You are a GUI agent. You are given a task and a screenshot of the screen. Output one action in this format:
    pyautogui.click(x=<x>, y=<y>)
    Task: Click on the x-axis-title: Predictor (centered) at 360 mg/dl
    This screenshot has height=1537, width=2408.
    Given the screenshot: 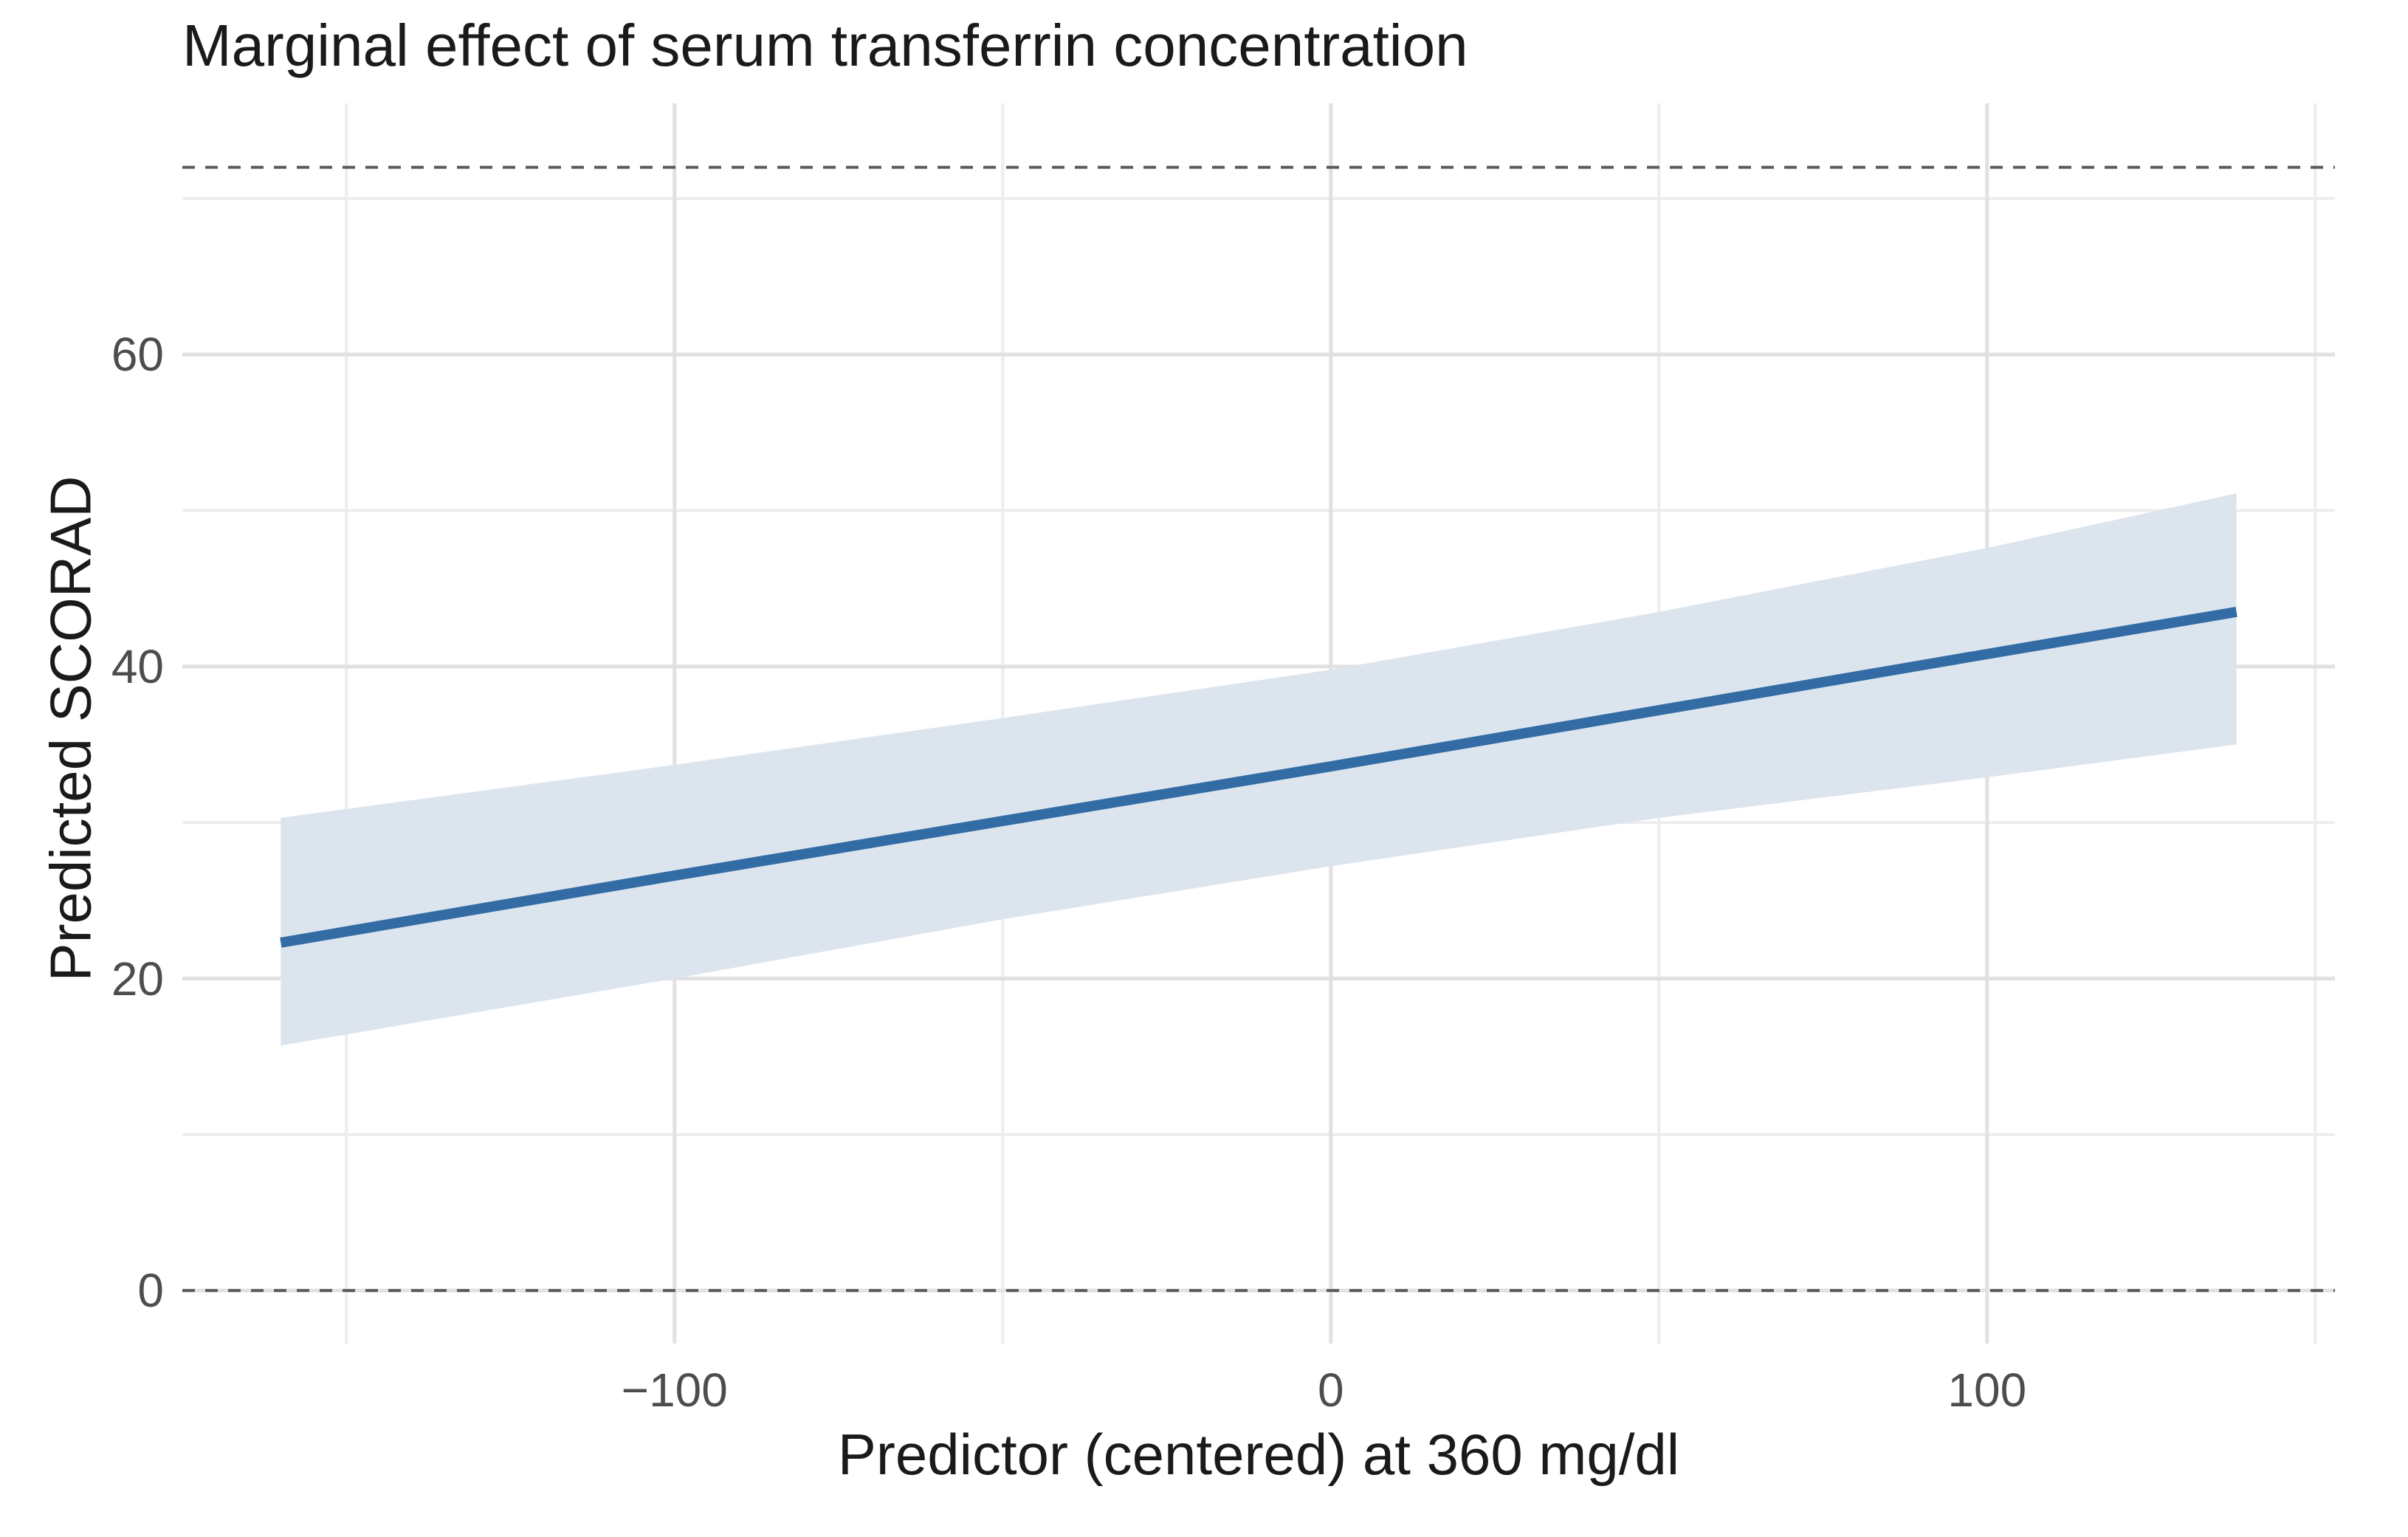 What is the action you would take?
    pyautogui.click(x=1258, y=1454)
    